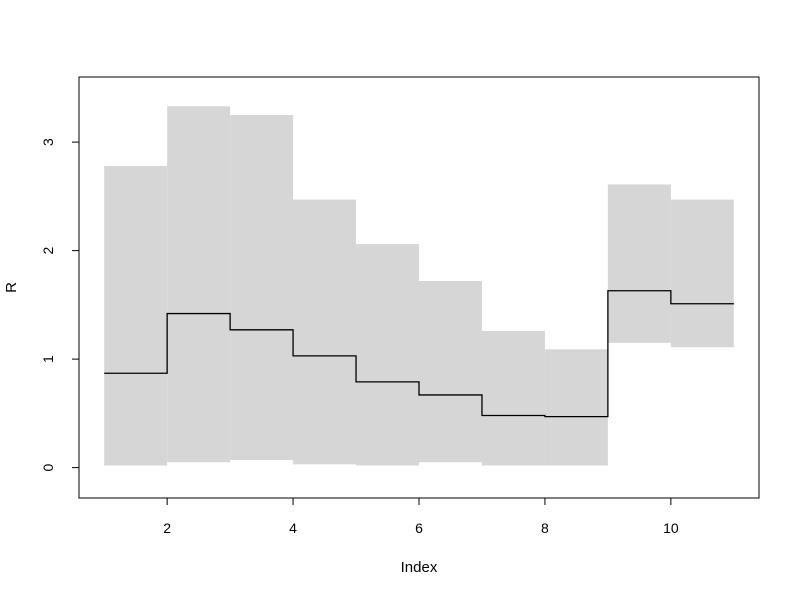 Image resolution: width=800 pixels, height=596 pixels. What do you see at coordinates (48, 251) in the screenshot?
I see `y-tick-label: 2` at bounding box center [48, 251].